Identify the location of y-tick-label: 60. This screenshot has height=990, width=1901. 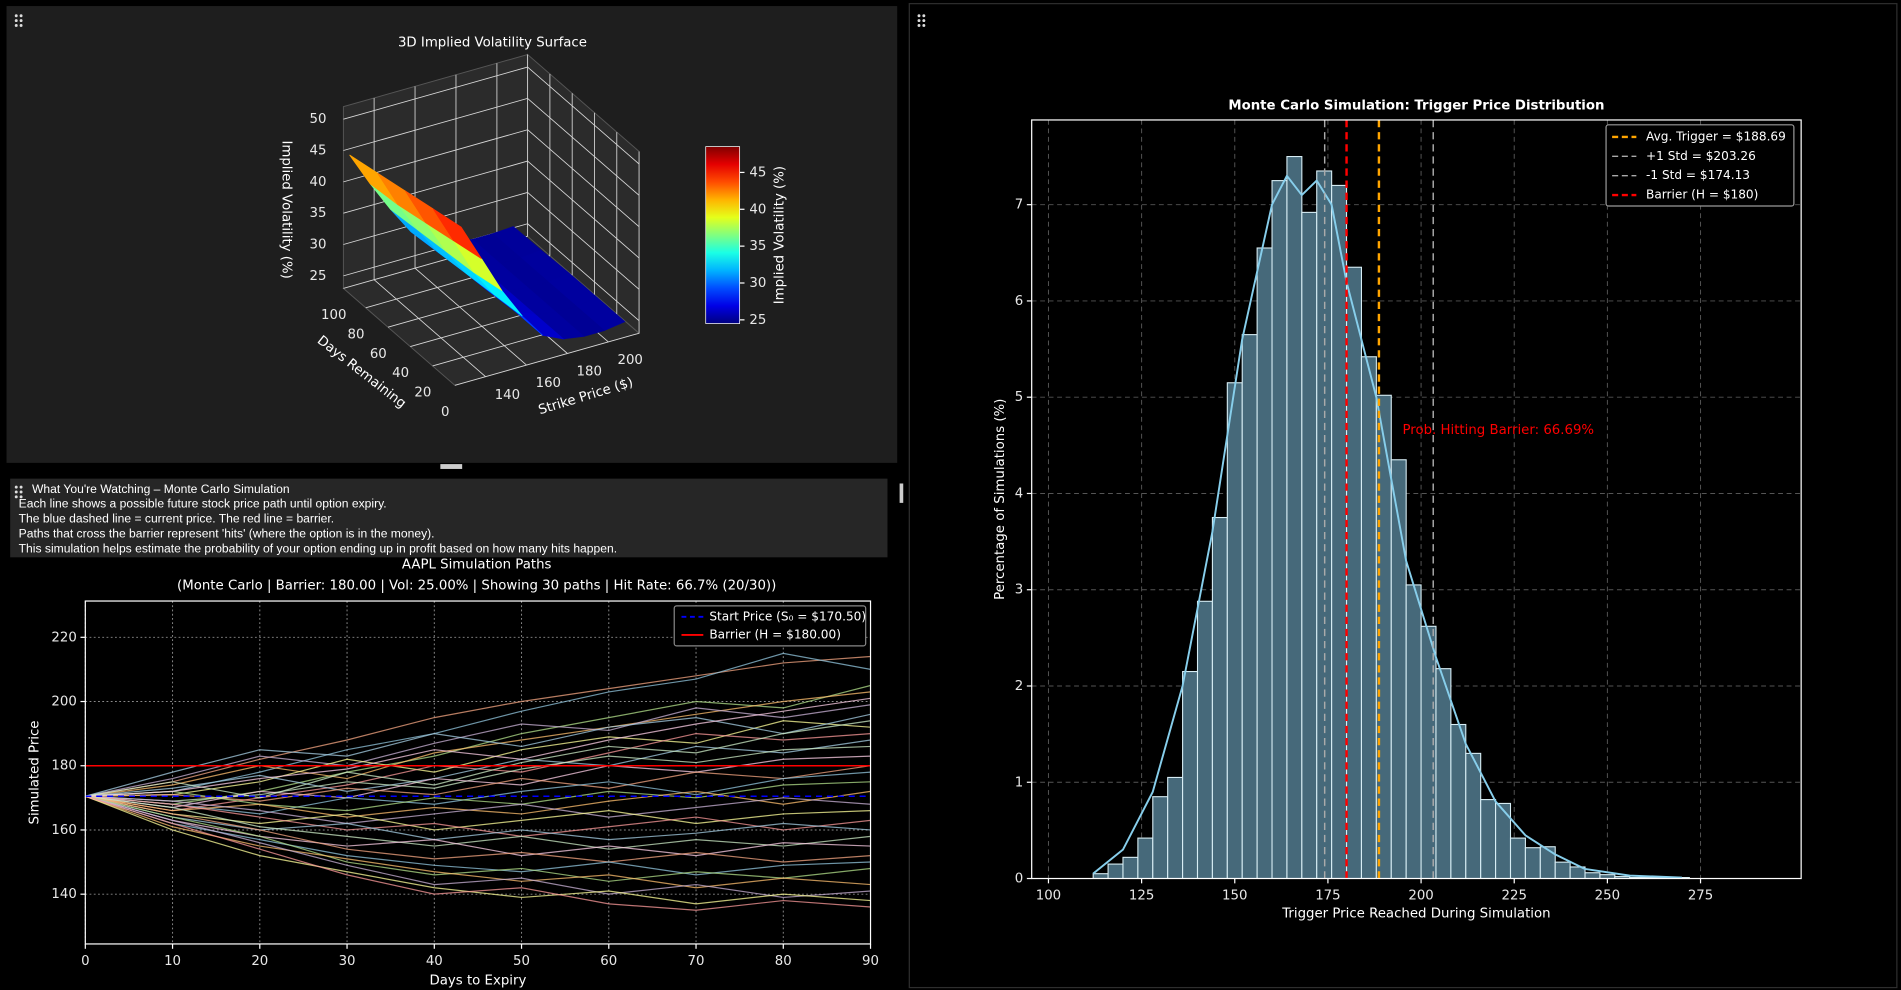
(378, 354).